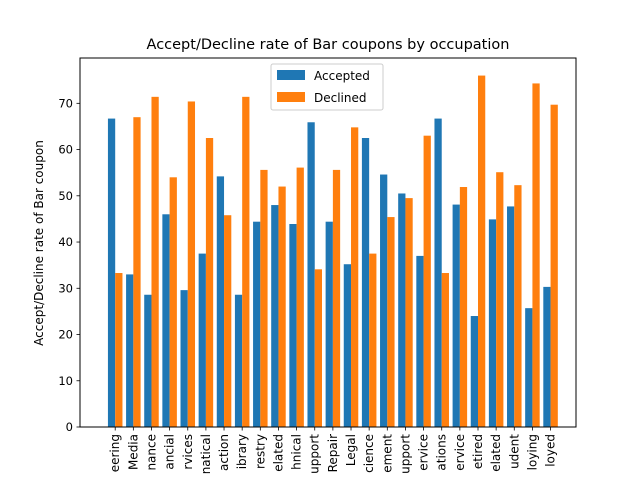 The width and height of the screenshot is (640, 480). I want to click on y-tick-label-2: 20, so click(65, 335).